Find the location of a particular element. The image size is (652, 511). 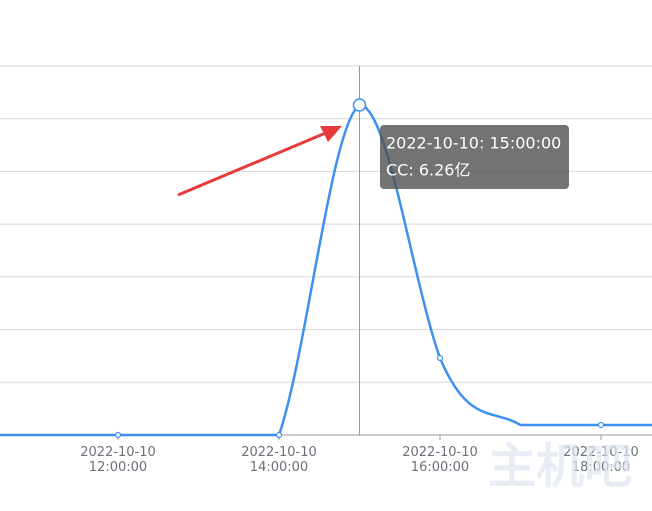

tooltip-text: CC: 6.26亿 is located at coordinates (428, 170).